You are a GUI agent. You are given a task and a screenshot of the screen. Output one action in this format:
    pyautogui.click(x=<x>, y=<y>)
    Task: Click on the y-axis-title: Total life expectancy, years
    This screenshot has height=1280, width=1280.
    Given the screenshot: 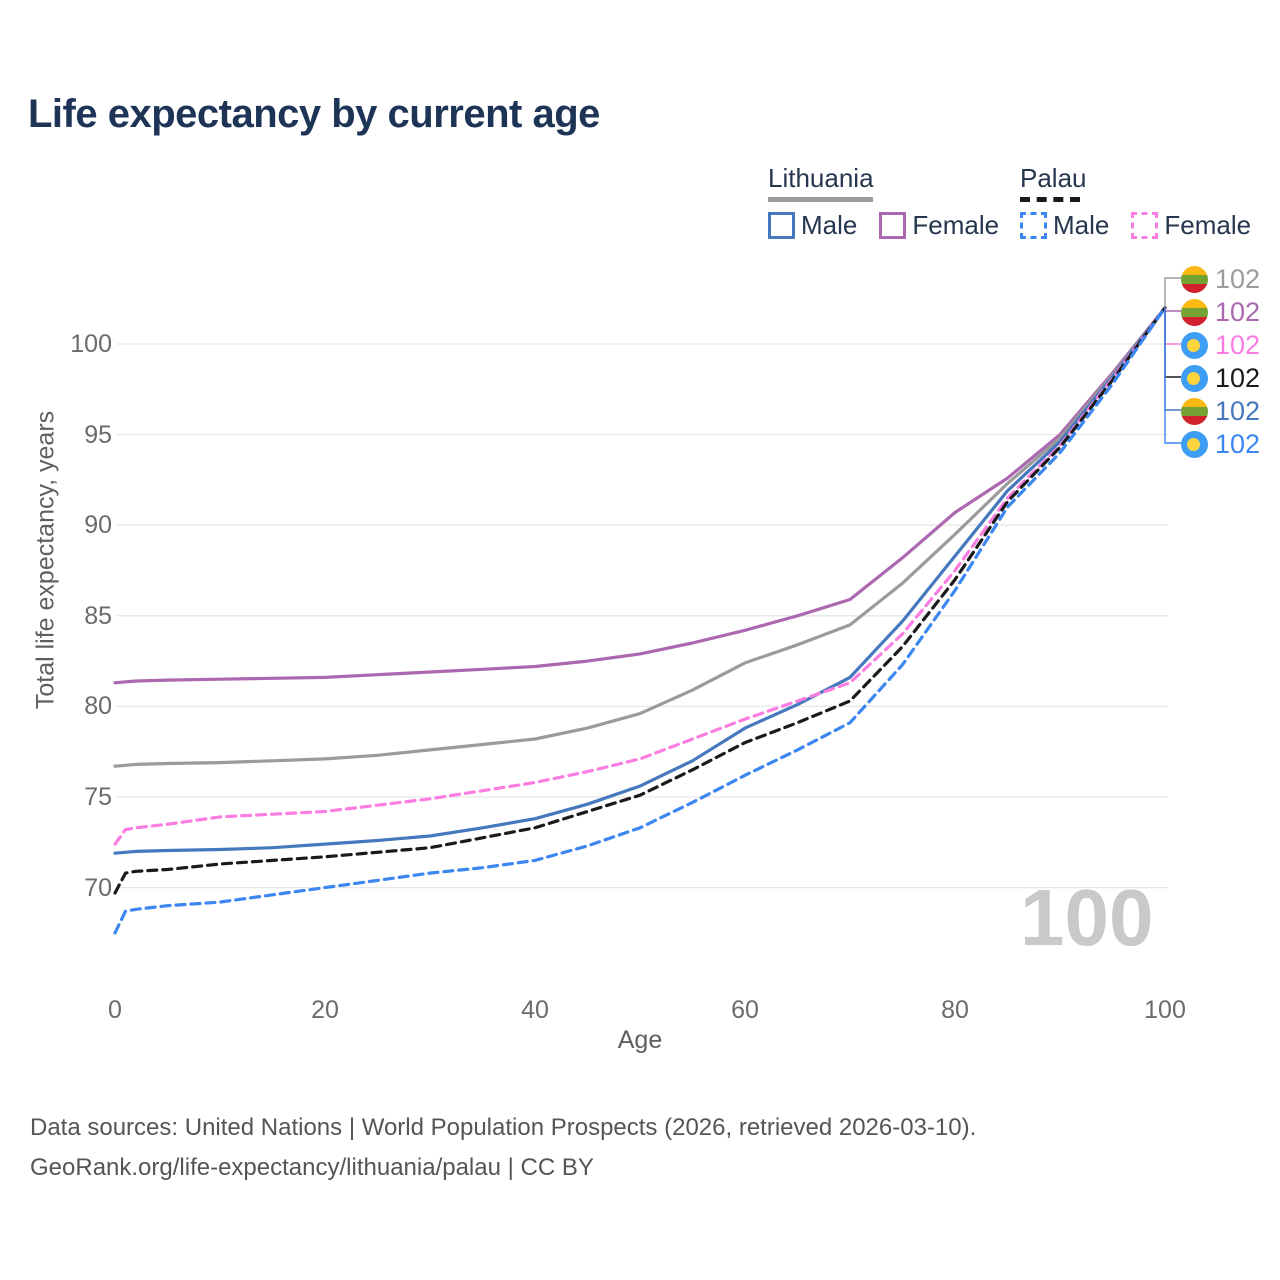 What is the action you would take?
    pyautogui.click(x=45, y=560)
    